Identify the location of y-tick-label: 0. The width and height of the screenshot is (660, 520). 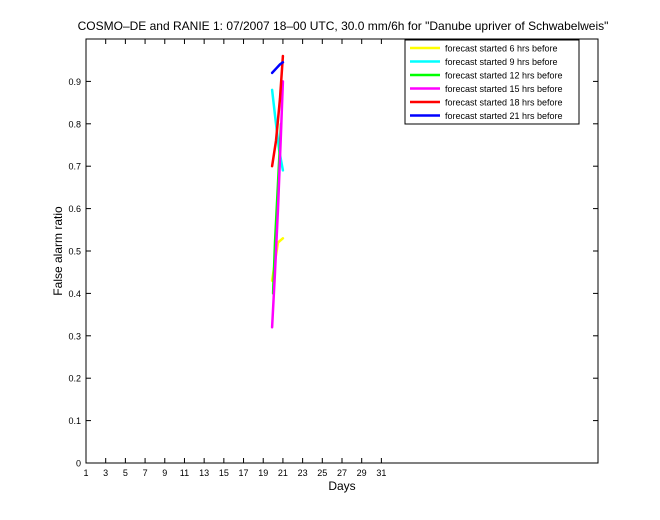
(78, 464).